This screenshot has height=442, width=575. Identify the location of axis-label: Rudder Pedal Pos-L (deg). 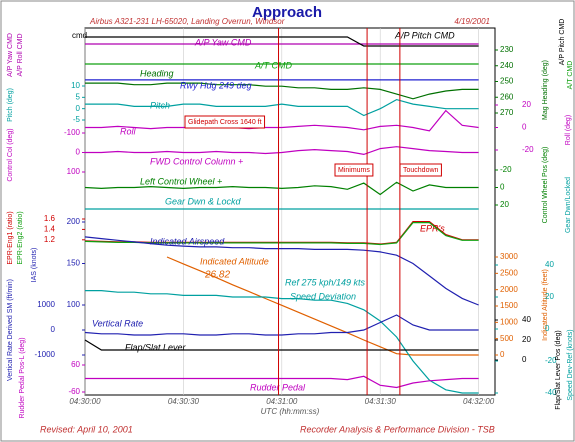
(22, 377).